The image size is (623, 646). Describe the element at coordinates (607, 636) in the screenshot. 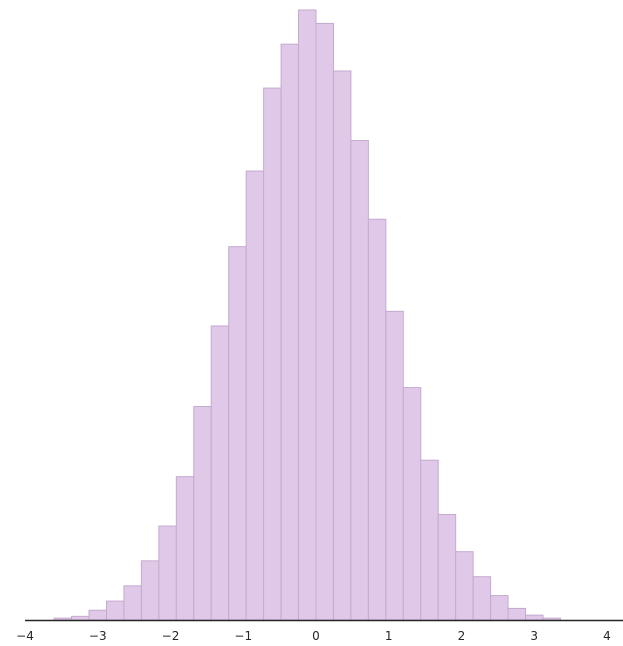

I see `x-tick-label: 4` at that location.